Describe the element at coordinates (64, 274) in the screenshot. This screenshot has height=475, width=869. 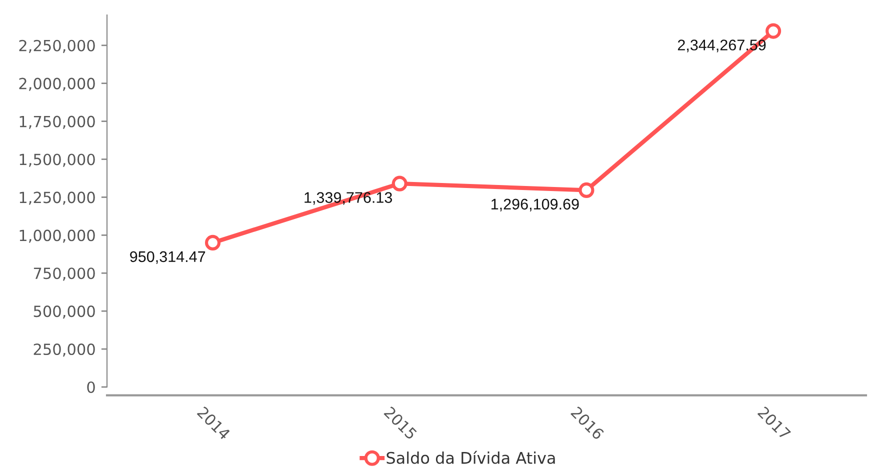
I see `y-tick-label: 750,000` at that location.